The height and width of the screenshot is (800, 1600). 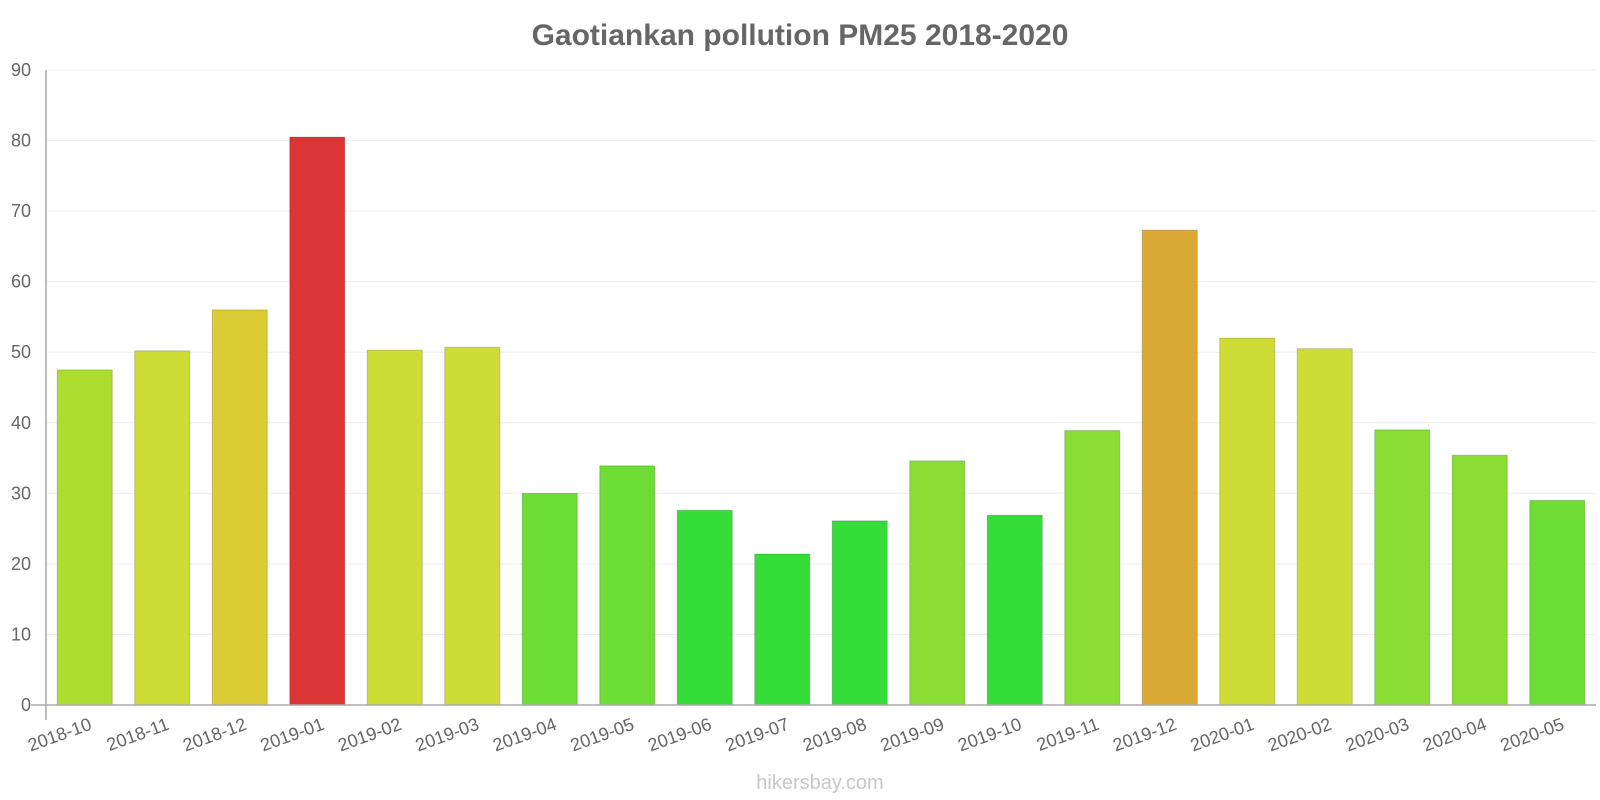 What do you see at coordinates (21, 352) in the screenshot?
I see `y-tick-label: 50` at bounding box center [21, 352].